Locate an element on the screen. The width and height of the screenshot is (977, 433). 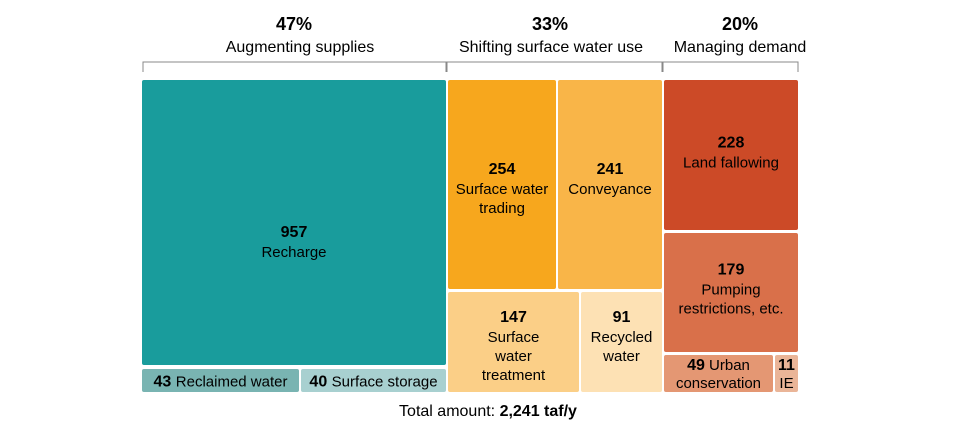
cell-label-text: Reclaimed water is located at coordinates (232, 382).